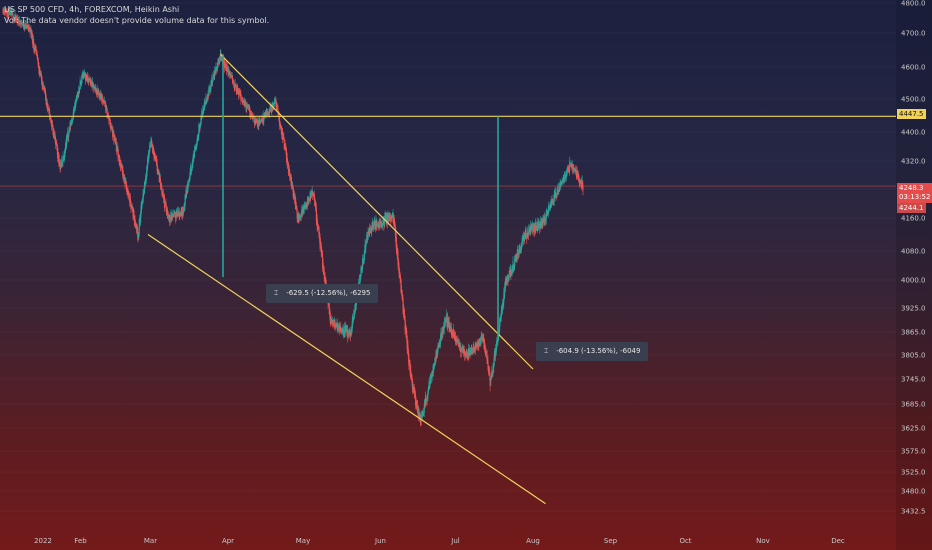 Image resolution: width=932 pixels, height=550 pixels. Describe the element at coordinates (913, 333) in the screenshot. I see `y-tick-label: 3865.0` at that location.